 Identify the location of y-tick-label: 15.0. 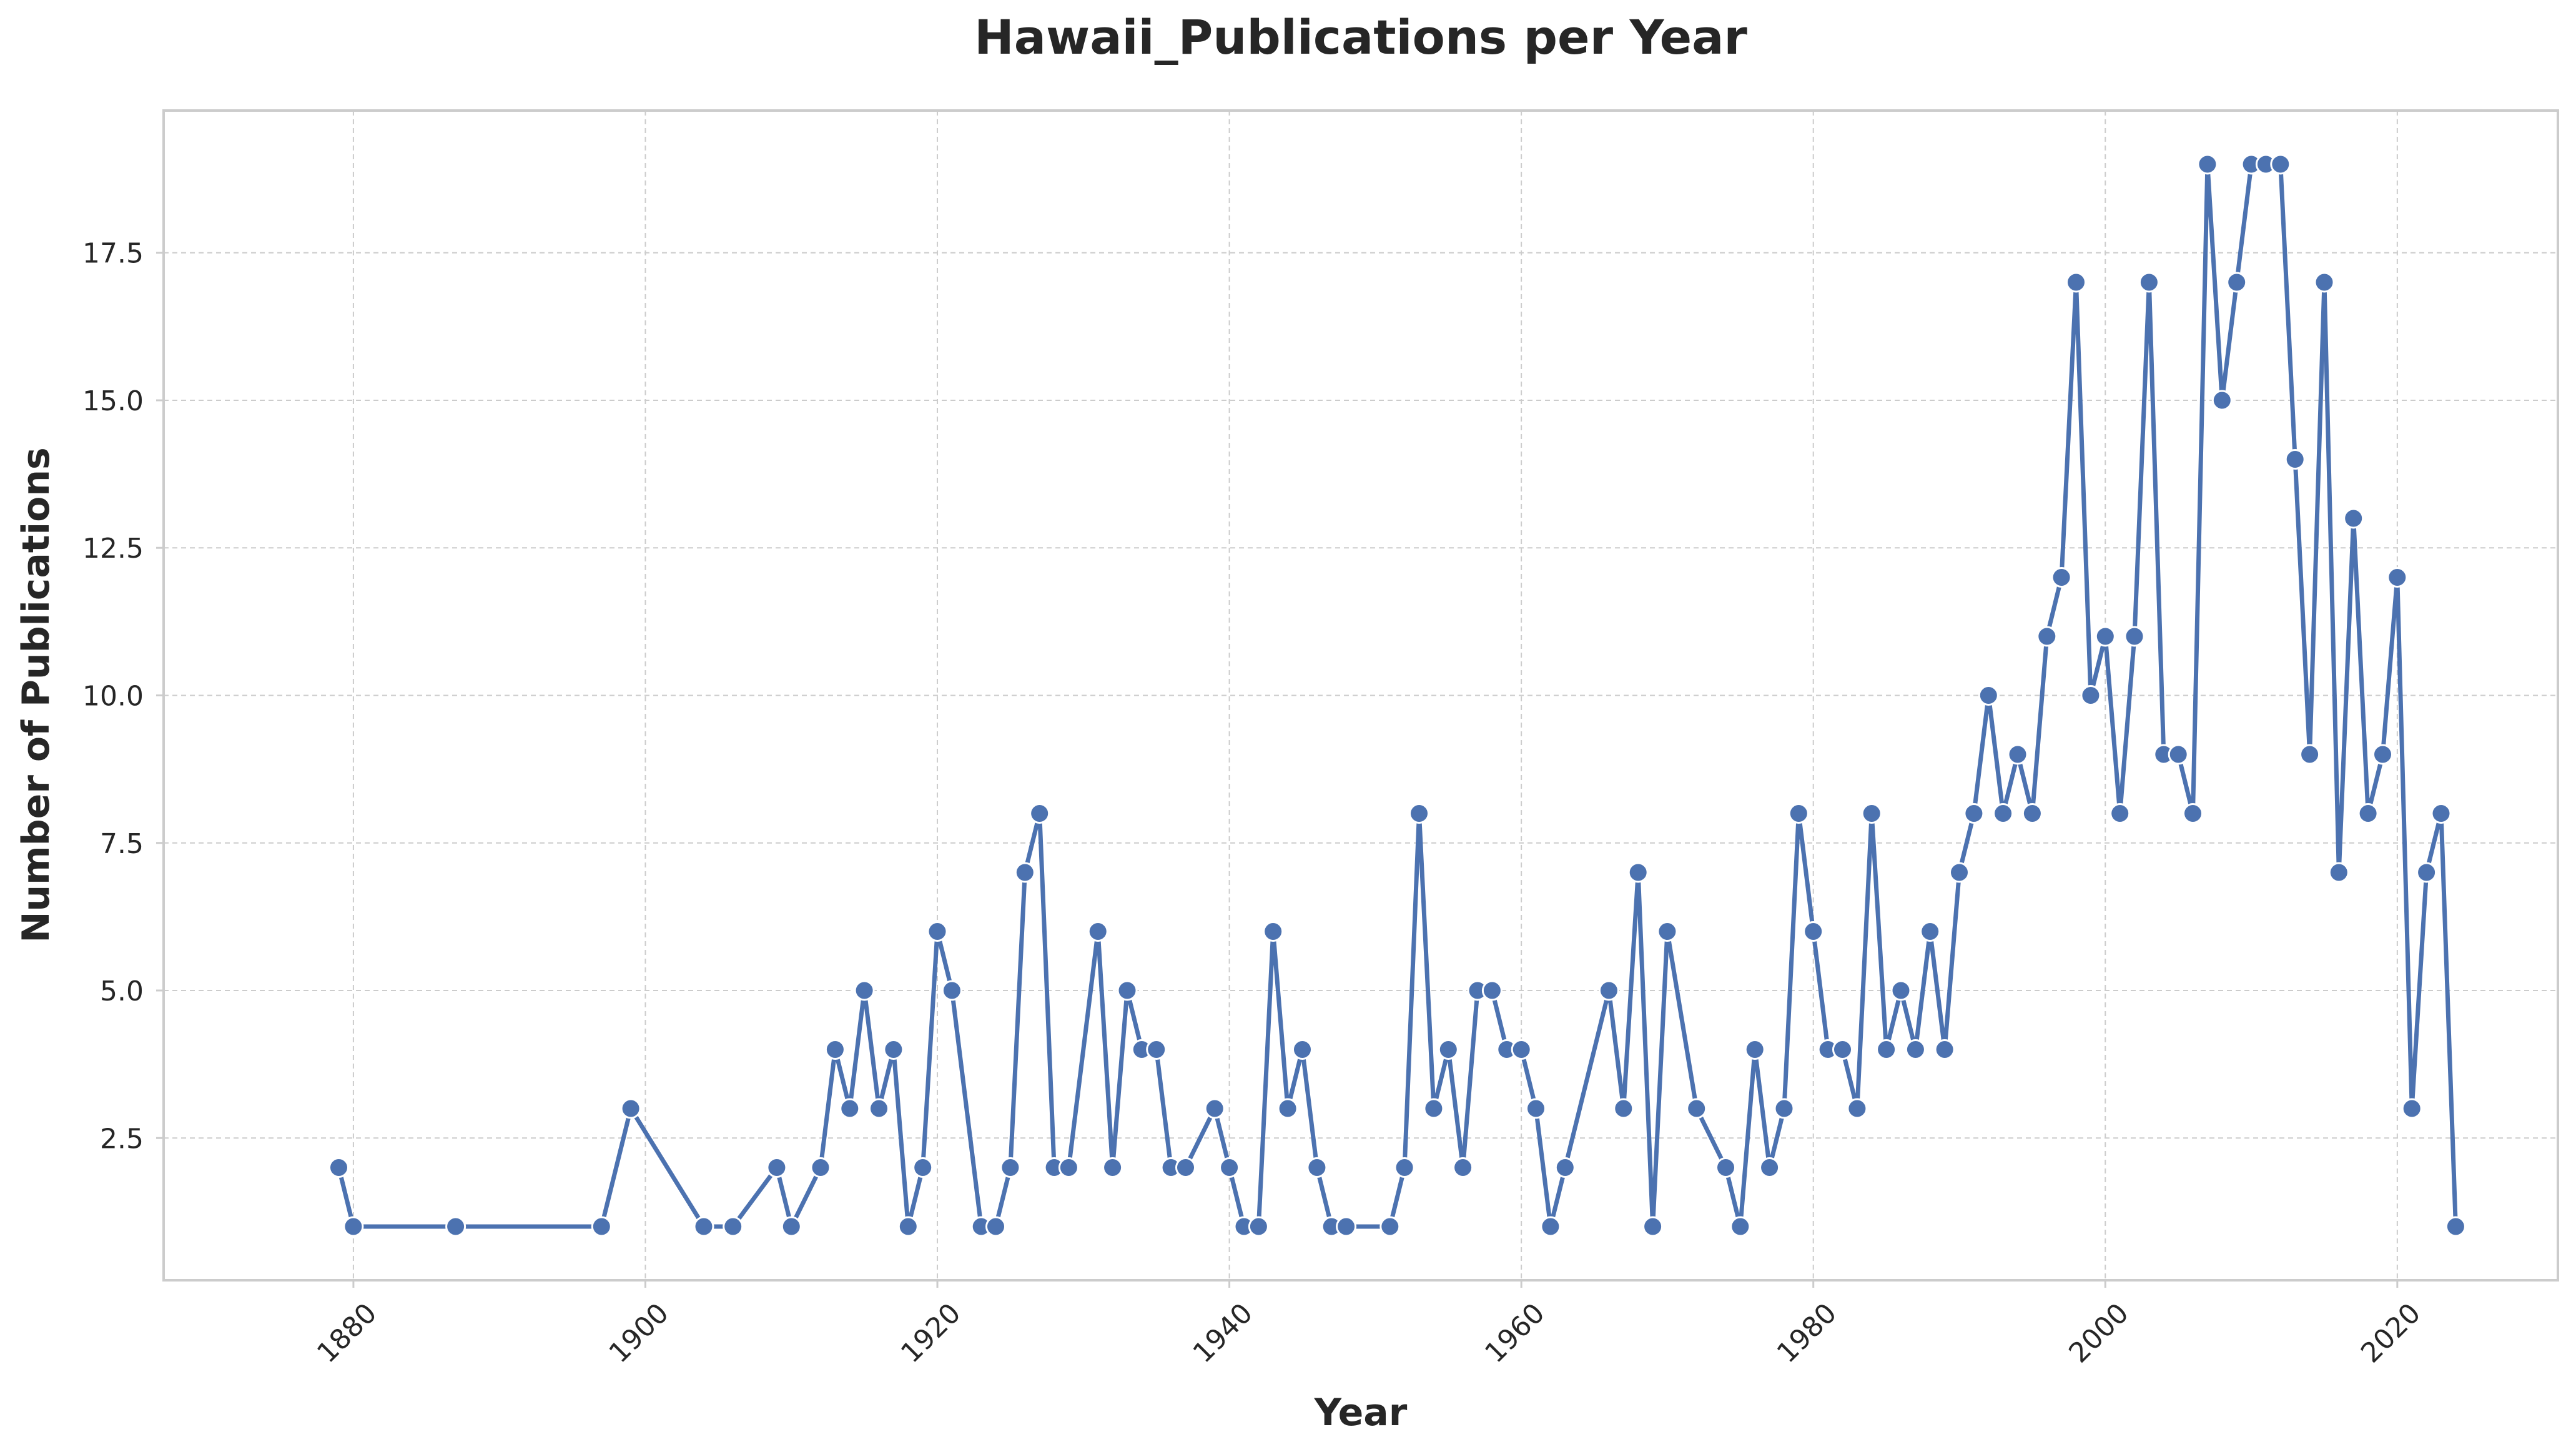
(113, 401).